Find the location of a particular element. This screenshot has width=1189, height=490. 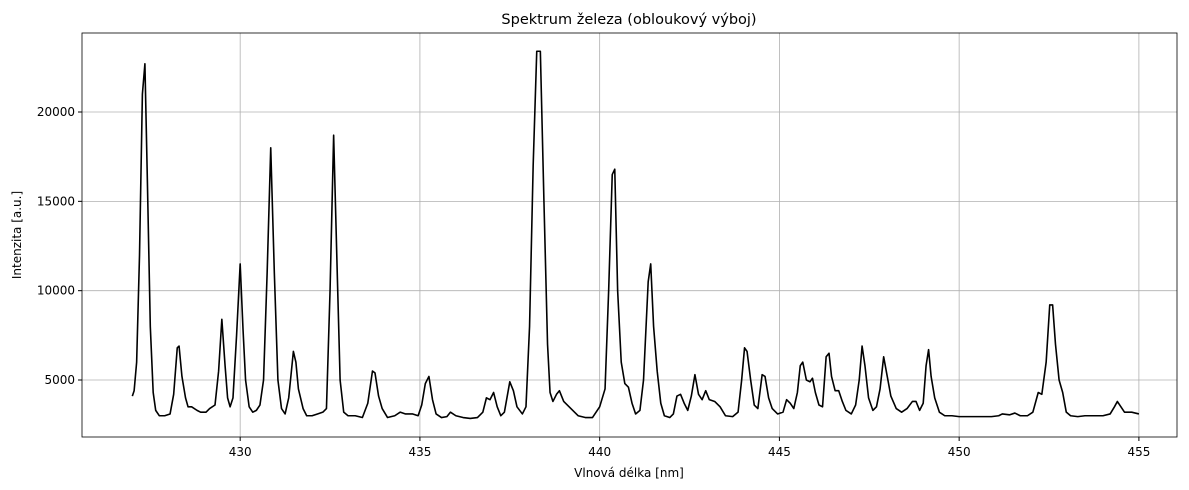

x-tick-label: 435 is located at coordinates (419, 452).